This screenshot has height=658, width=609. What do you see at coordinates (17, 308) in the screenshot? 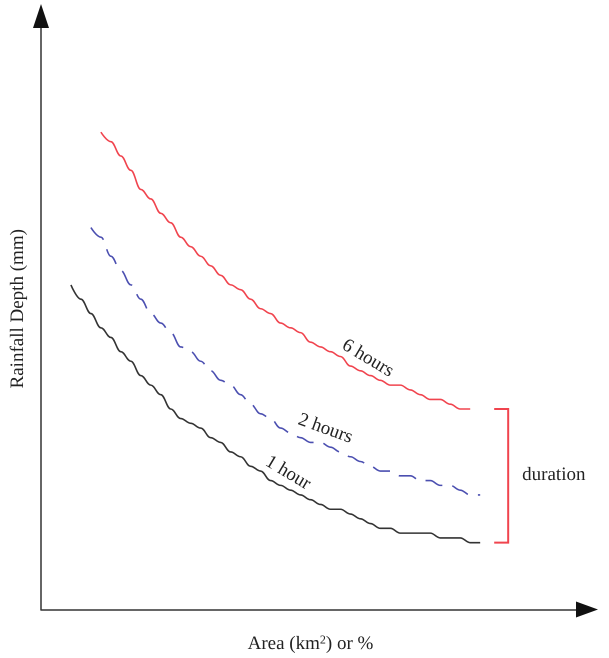
I see `y-axis-title: Rainfall Depth (mm)` at bounding box center [17, 308].